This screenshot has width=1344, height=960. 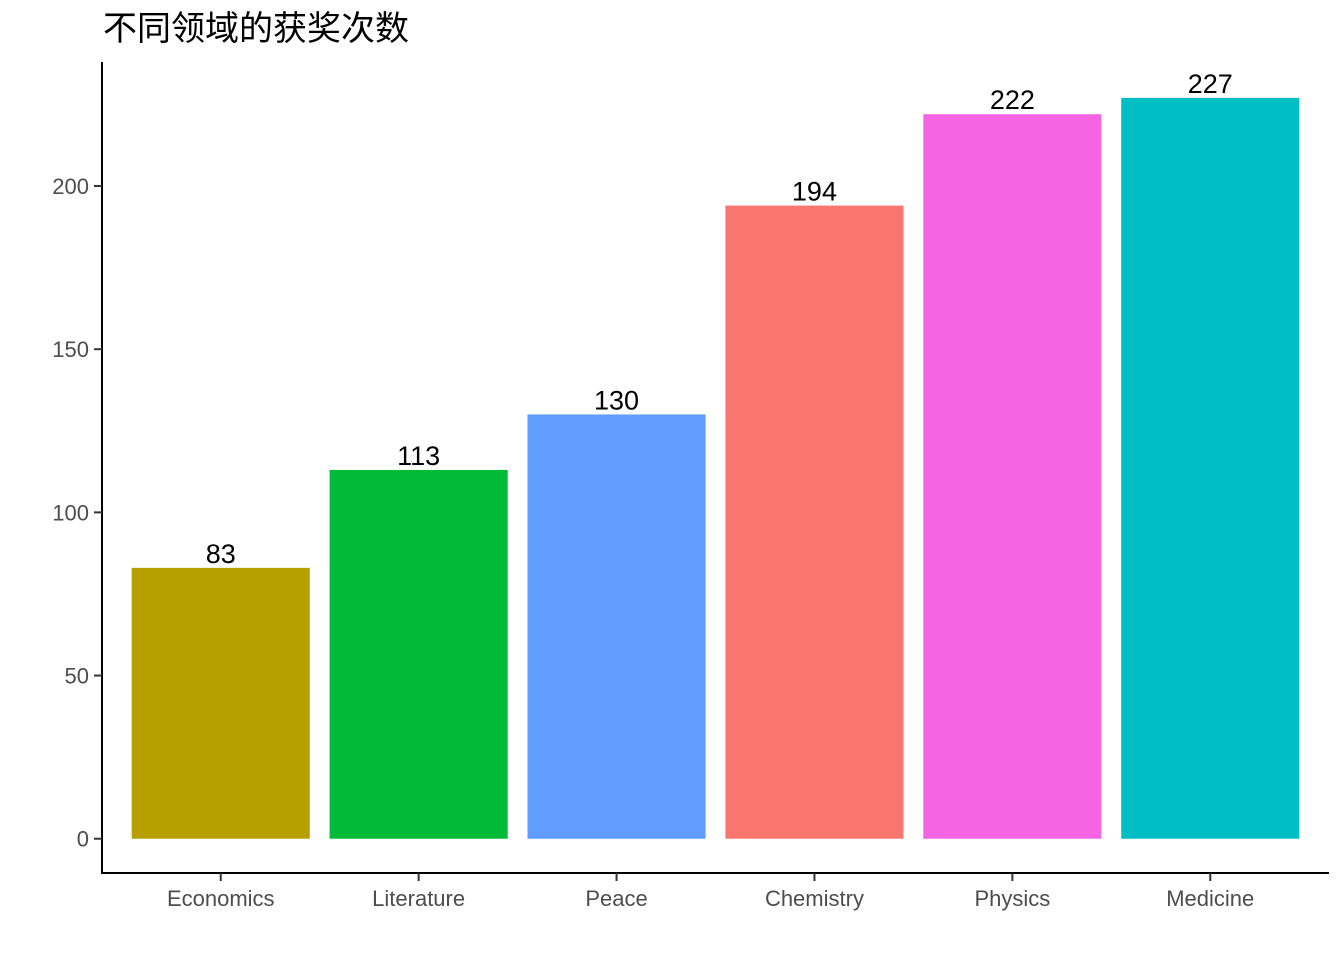 I want to click on y-tick-label-100: 100, so click(x=70, y=512).